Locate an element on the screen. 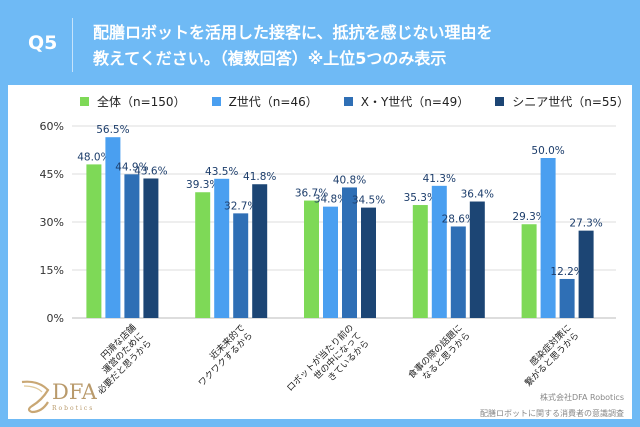 Image resolution: width=640 pixels, height=427 pixels. legend-item-gen-z: Z世代（n=46） is located at coordinates (264, 101).